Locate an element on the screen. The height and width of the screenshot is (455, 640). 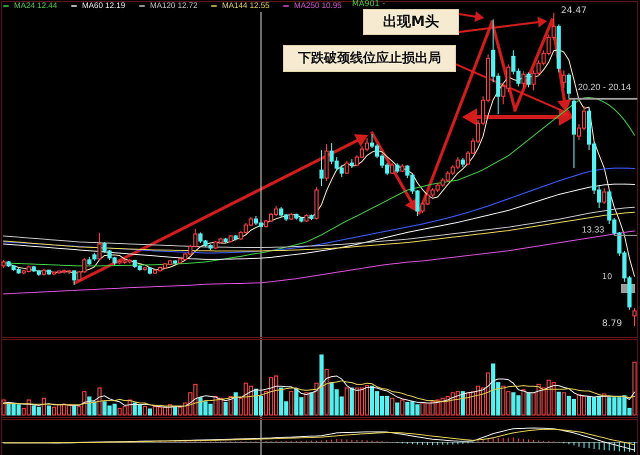
annotation: 10 is located at coordinates (607, 276).